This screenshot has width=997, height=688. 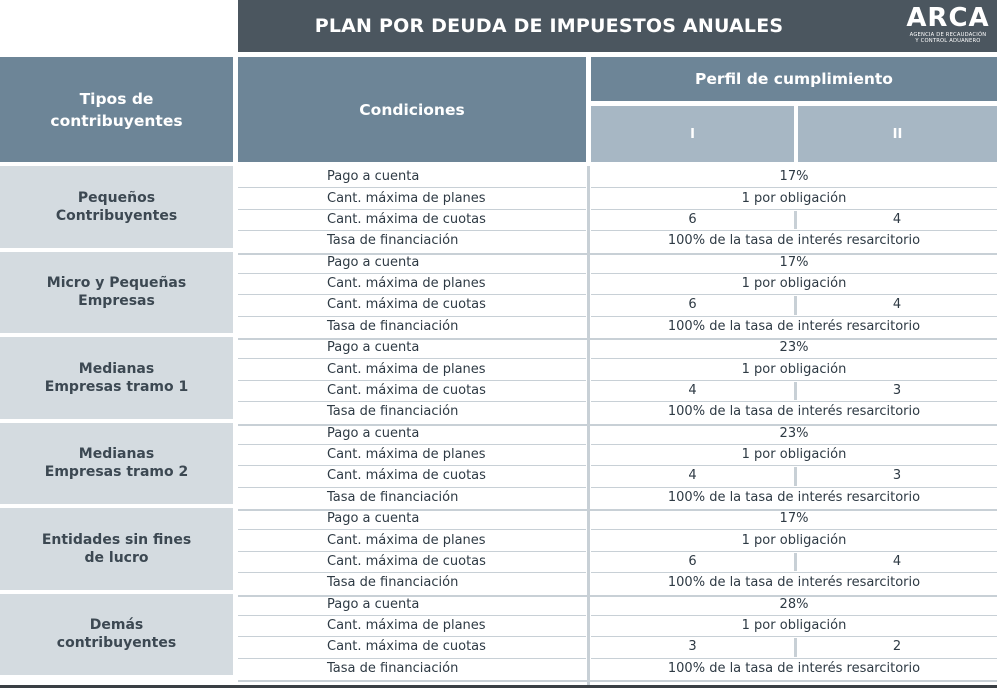 I want to click on cuotas-perfil-I: 3, so click(x=692, y=647).